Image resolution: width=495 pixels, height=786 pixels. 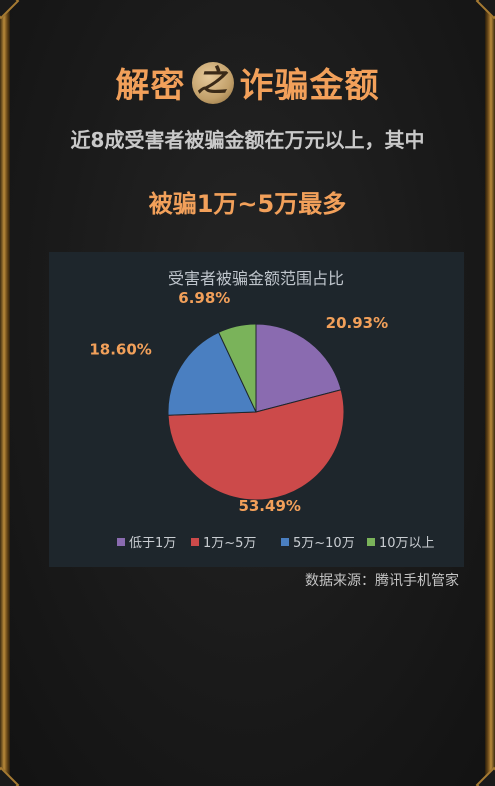 I want to click on legend-item: 10万以上, so click(x=401, y=543).